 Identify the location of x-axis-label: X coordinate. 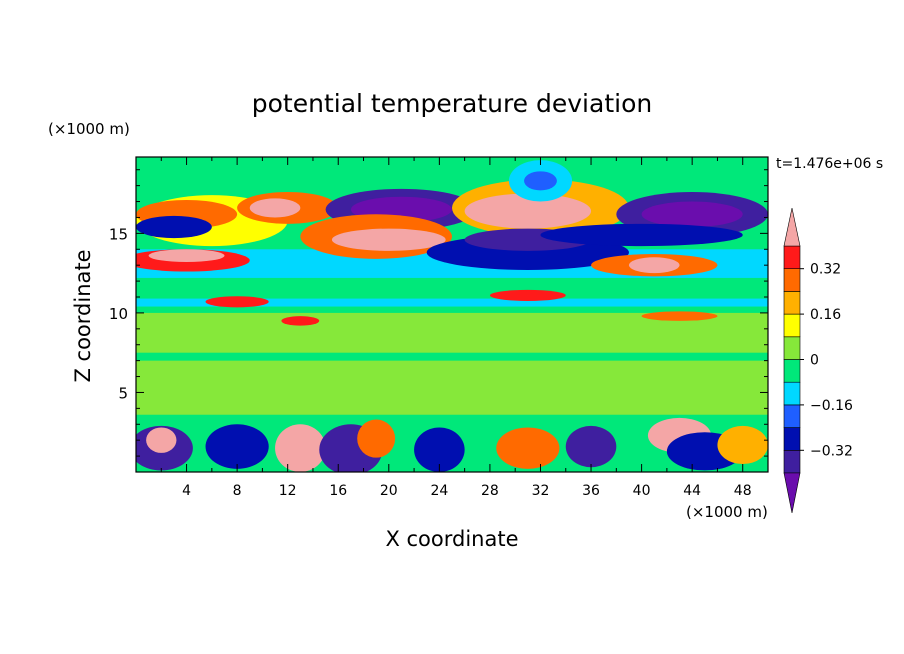
(451, 539).